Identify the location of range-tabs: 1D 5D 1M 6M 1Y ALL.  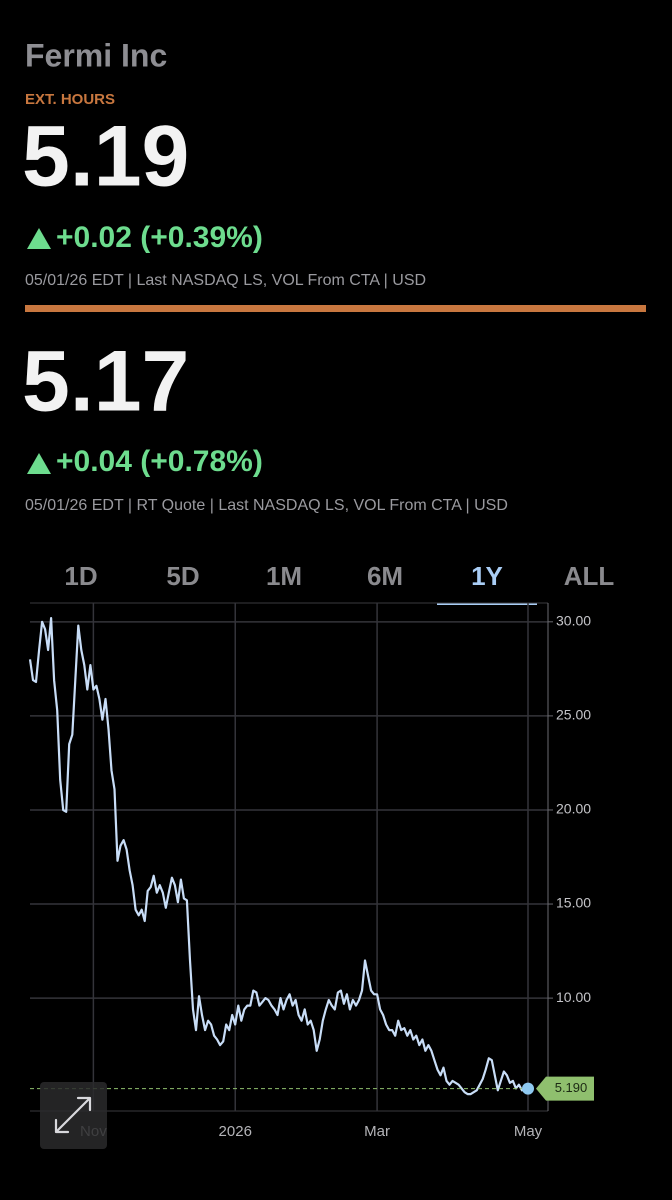
(339, 583).